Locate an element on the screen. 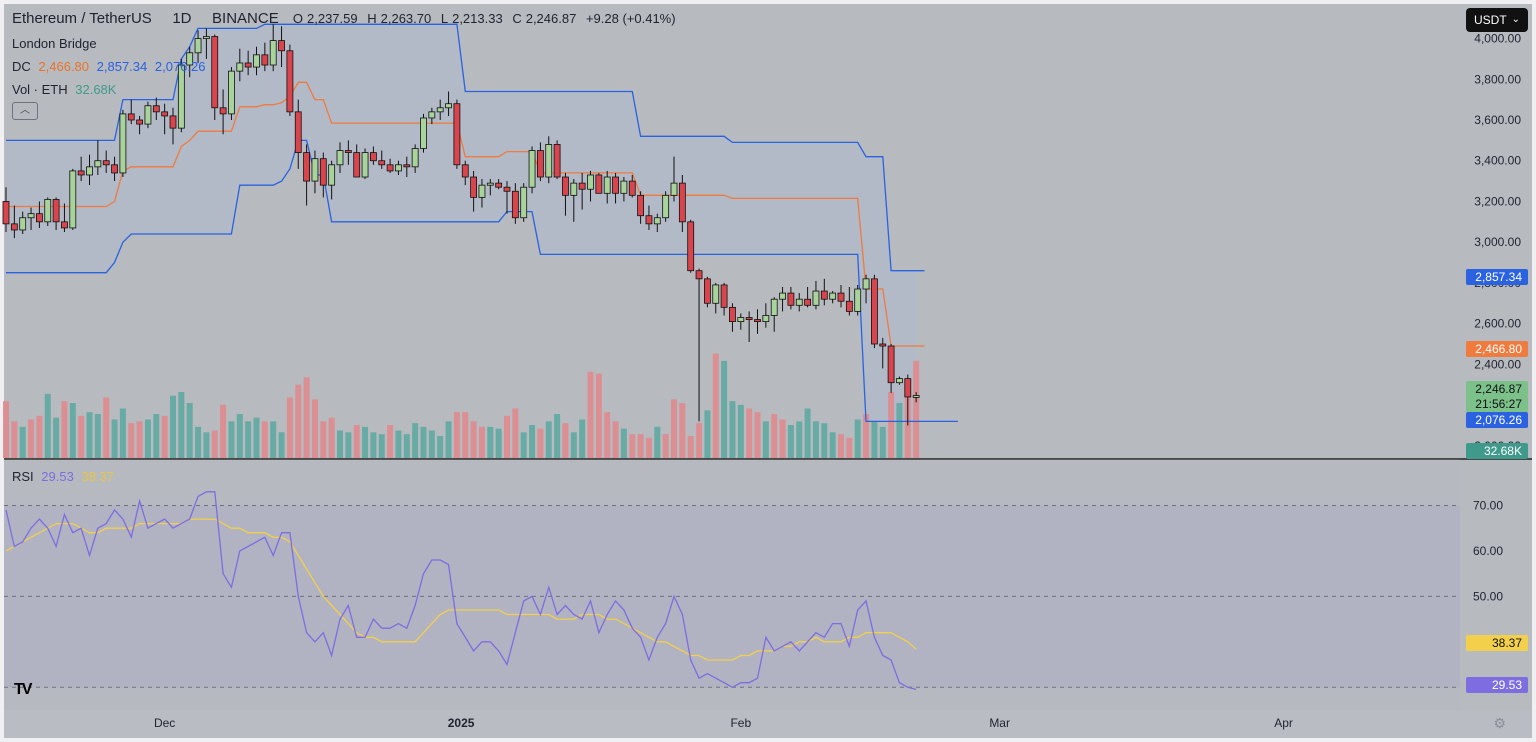 Image resolution: width=1536 pixels, height=742 pixels. badge-rsi-ma: 38.37 is located at coordinates (1497, 643).